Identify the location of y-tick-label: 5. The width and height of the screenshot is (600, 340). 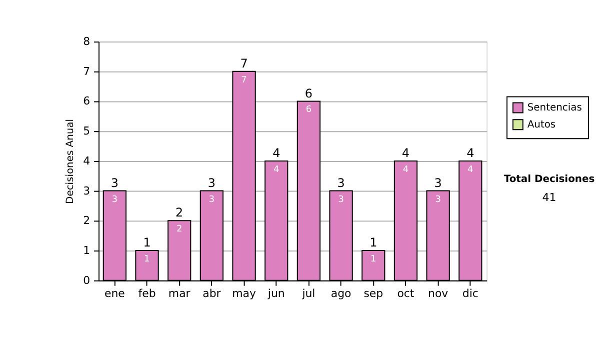
(86, 131).